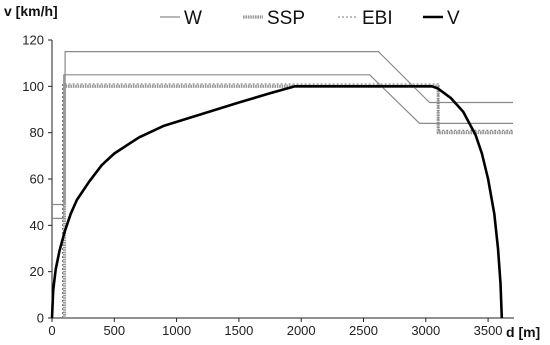 This screenshot has width=550, height=345. Describe the element at coordinates (31, 11) in the screenshot. I see `y-axis-label: v [km/h]` at that location.